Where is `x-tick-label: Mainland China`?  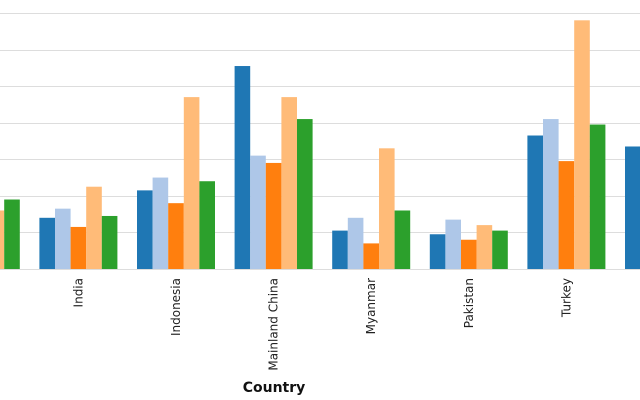
x-tick-label: Mainland China is located at coordinates (274, 324).